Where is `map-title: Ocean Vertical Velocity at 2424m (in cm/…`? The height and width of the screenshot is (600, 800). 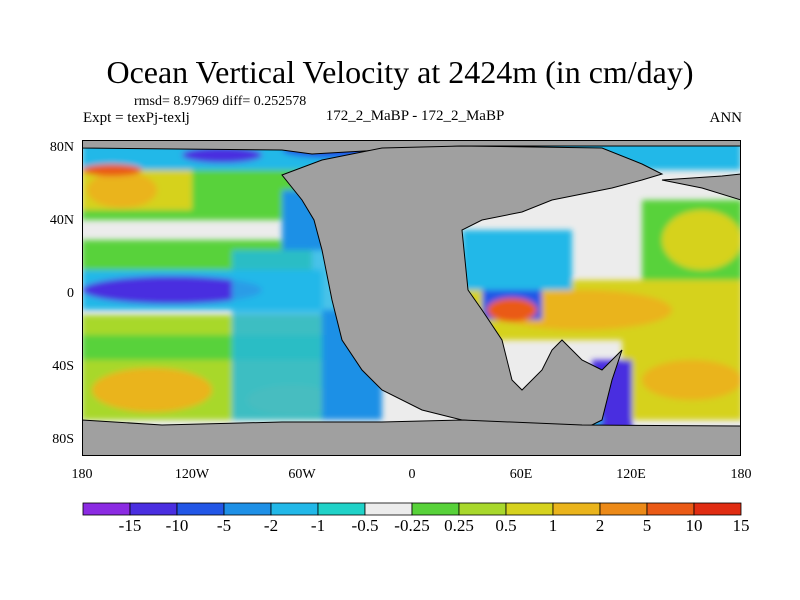
map-title: Ocean Vertical Velocity at 2424m (in cm/… is located at coordinates (400, 72).